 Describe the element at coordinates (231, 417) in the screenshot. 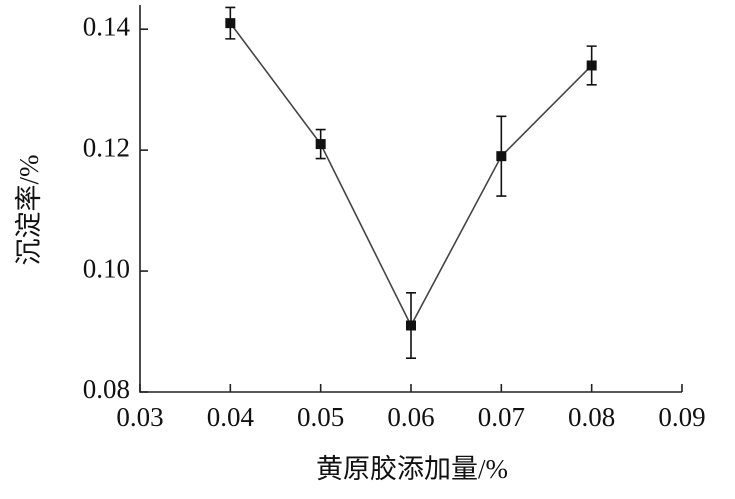

I see `x-tick-label: 0.04` at that location.